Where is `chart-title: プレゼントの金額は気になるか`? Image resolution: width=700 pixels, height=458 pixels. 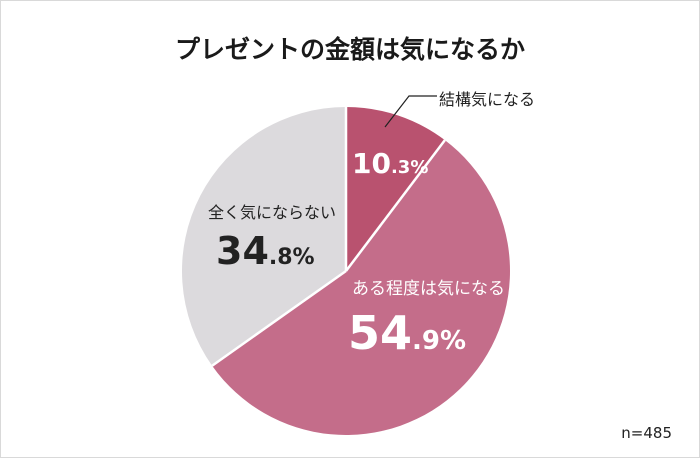
chart-title: プレゼントの金額は気になるか is located at coordinates (349, 49).